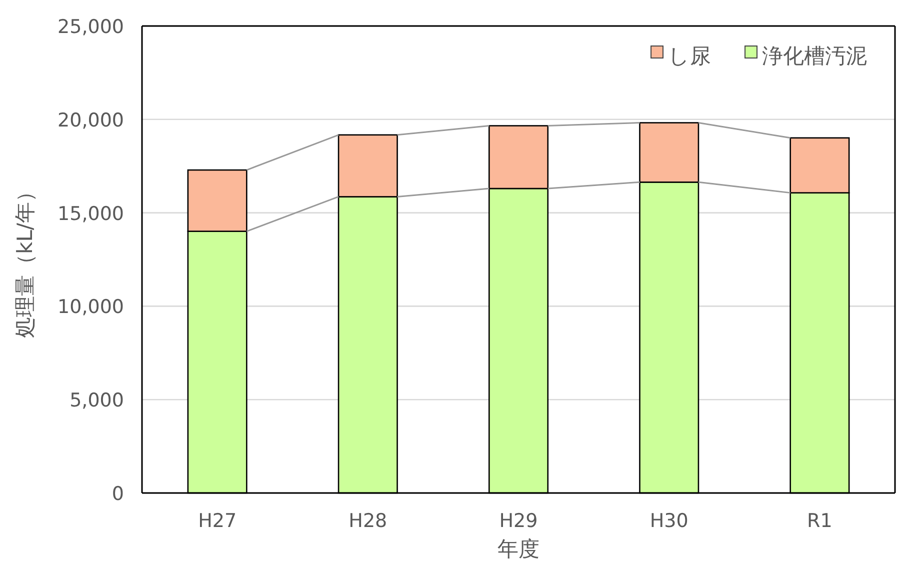 This screenshot has height=563, width=900. What do you see at coordinates (814, 56) in the screenshot?
I see `legend-label: 浄化槽汚泥` at bounding box center [814, 56].